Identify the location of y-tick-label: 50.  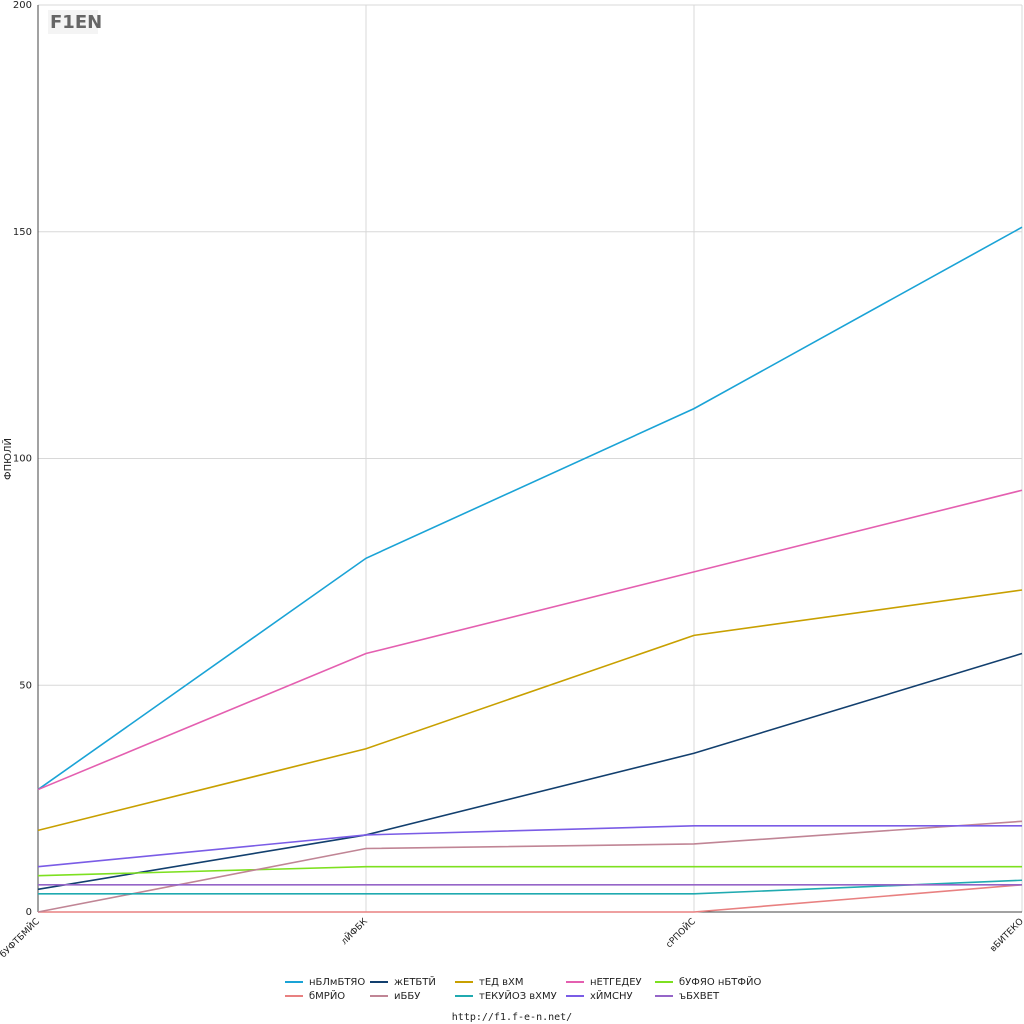
(25, 685).